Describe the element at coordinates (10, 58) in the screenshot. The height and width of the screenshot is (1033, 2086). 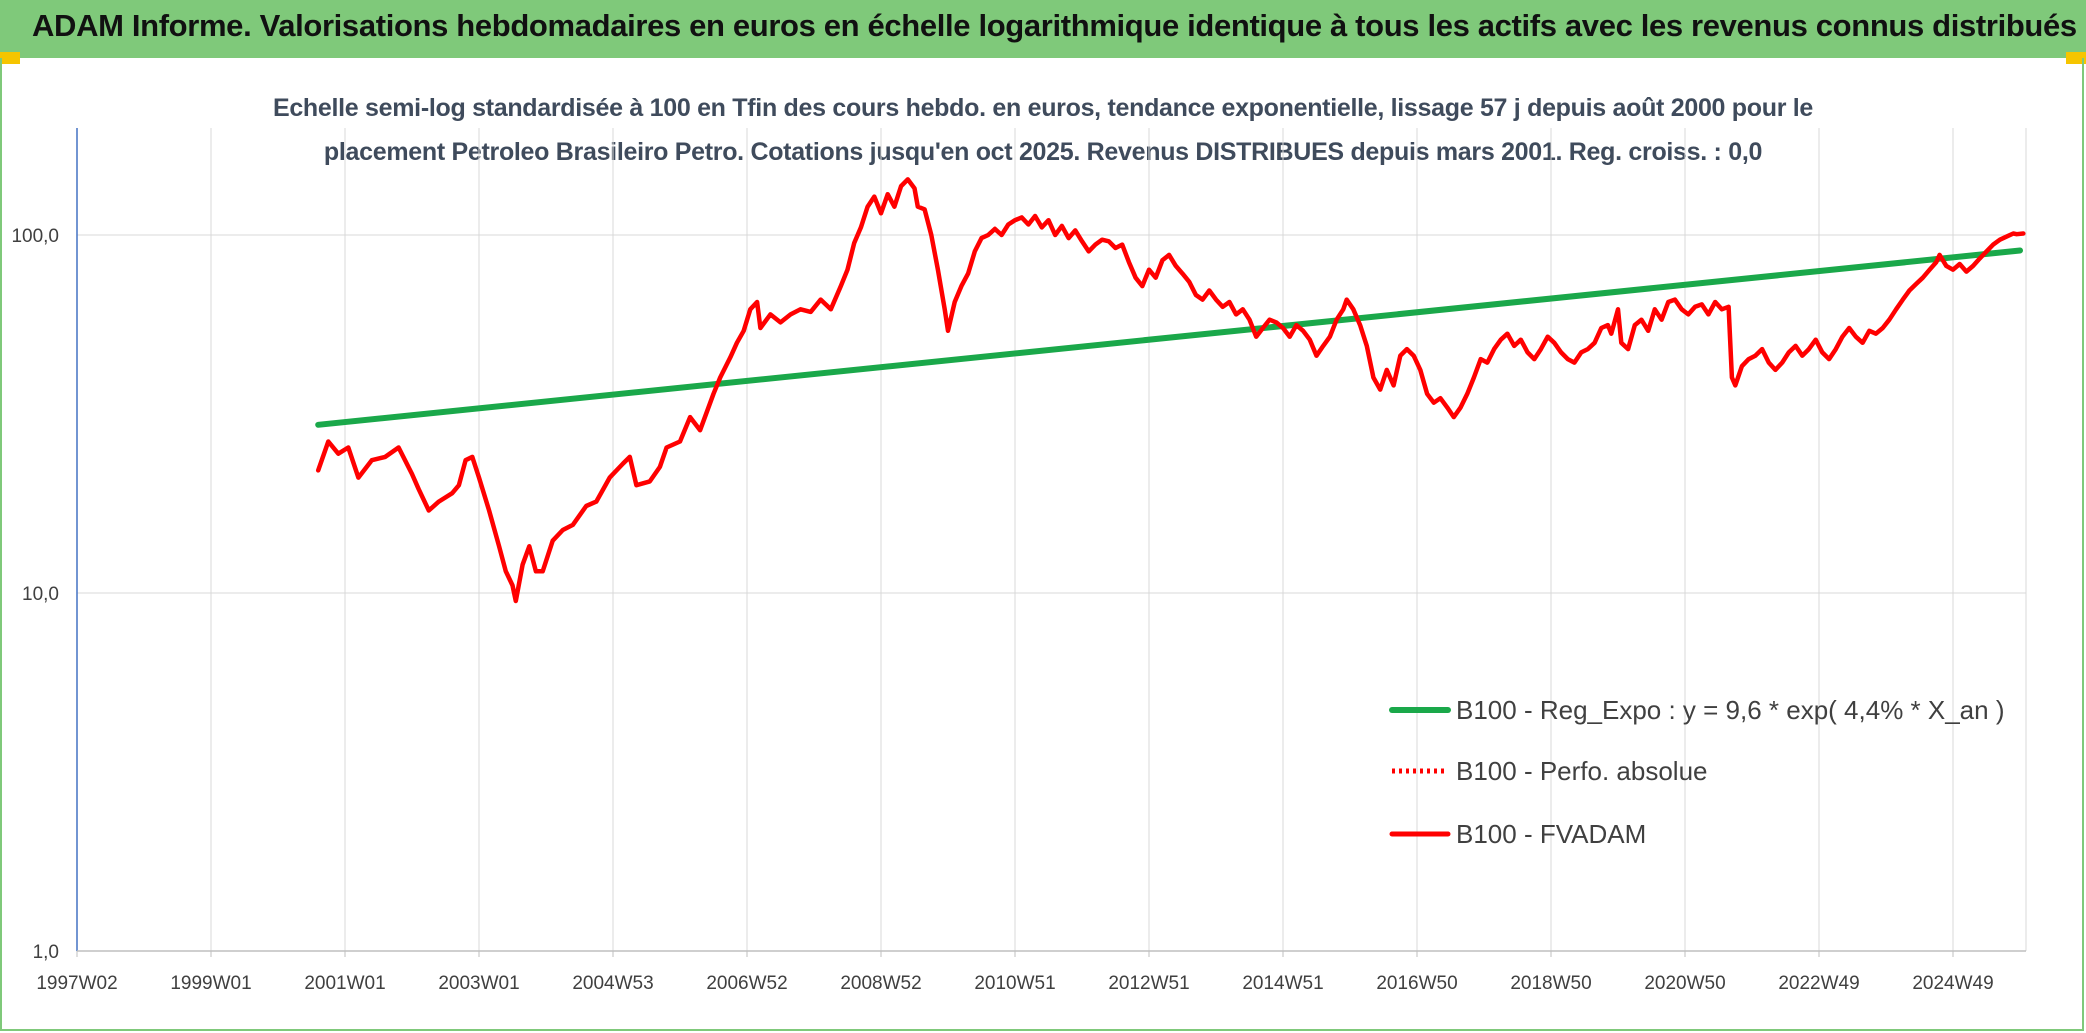
I see `corner-marker-left` at that location.